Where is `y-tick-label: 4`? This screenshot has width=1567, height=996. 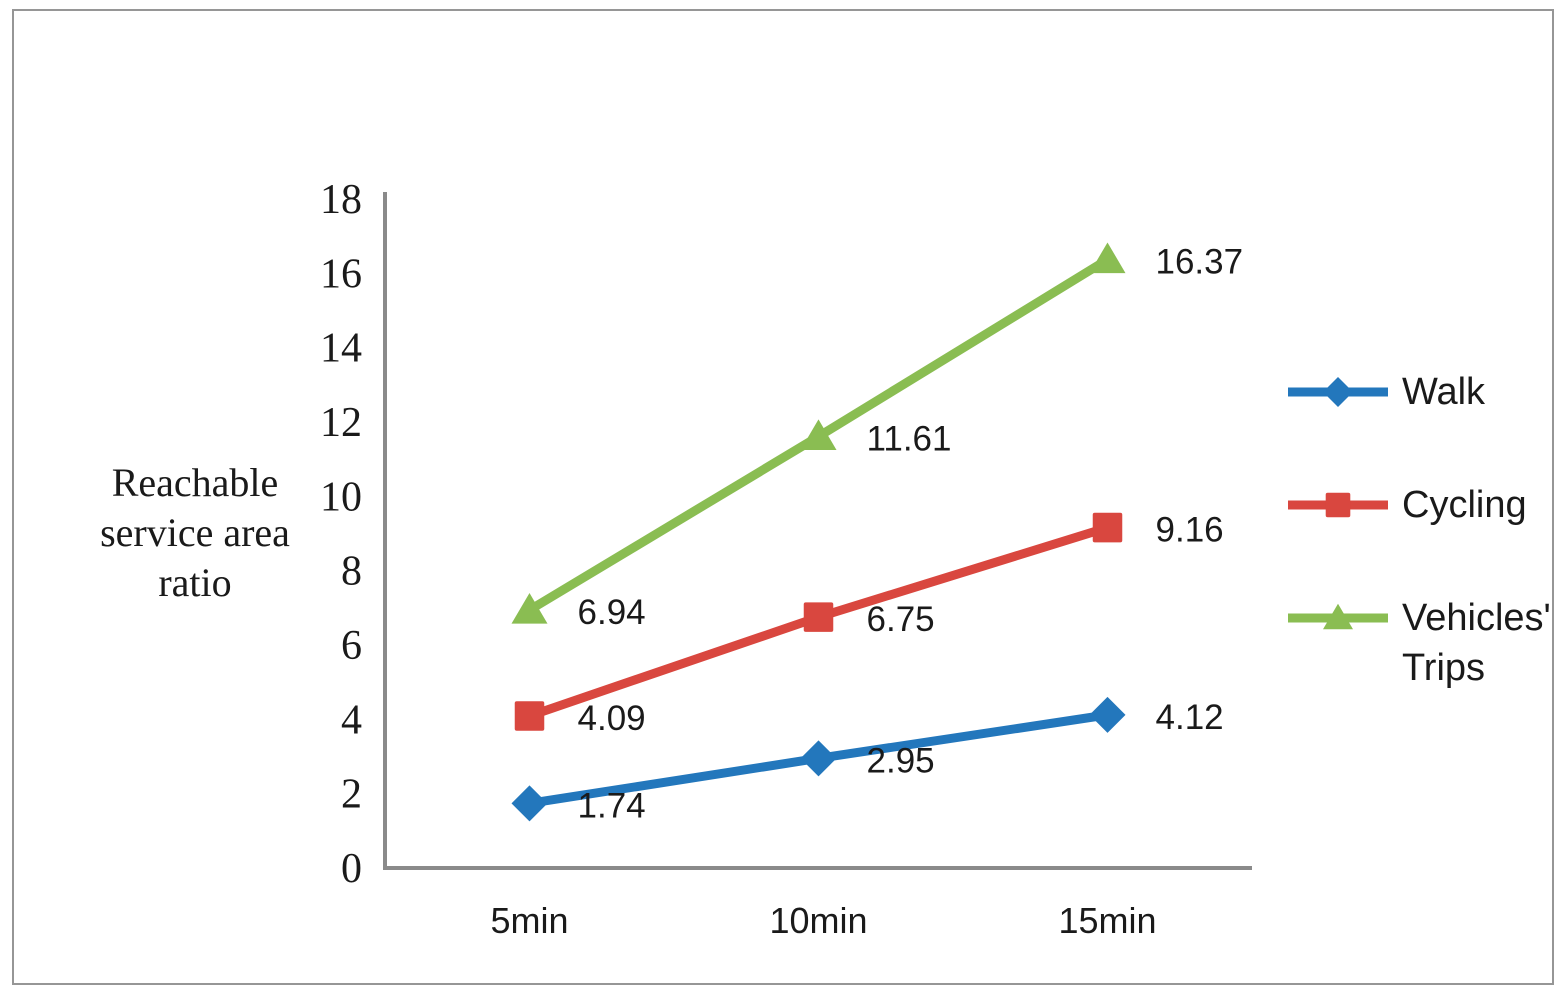 y-tick-label: 4 is located at coordinates (351, 720).